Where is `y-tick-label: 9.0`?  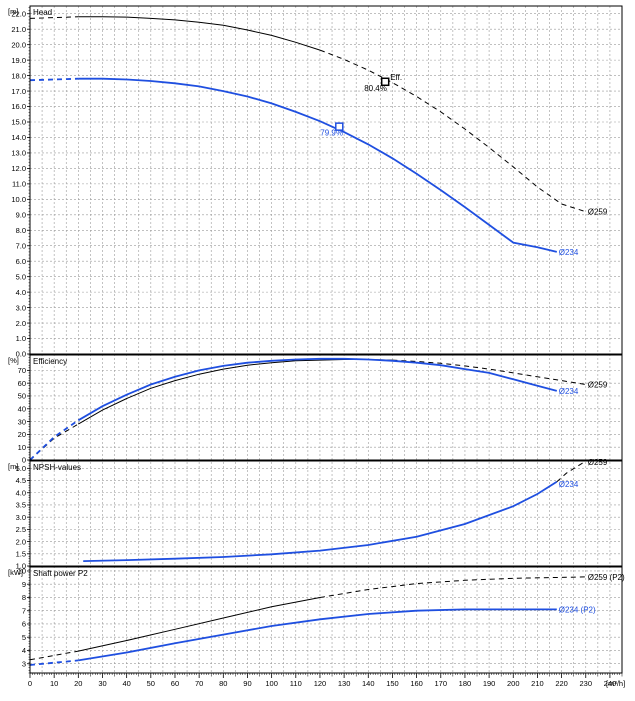
y-tick-label: 9.0 is located at coordinates (21, 215).